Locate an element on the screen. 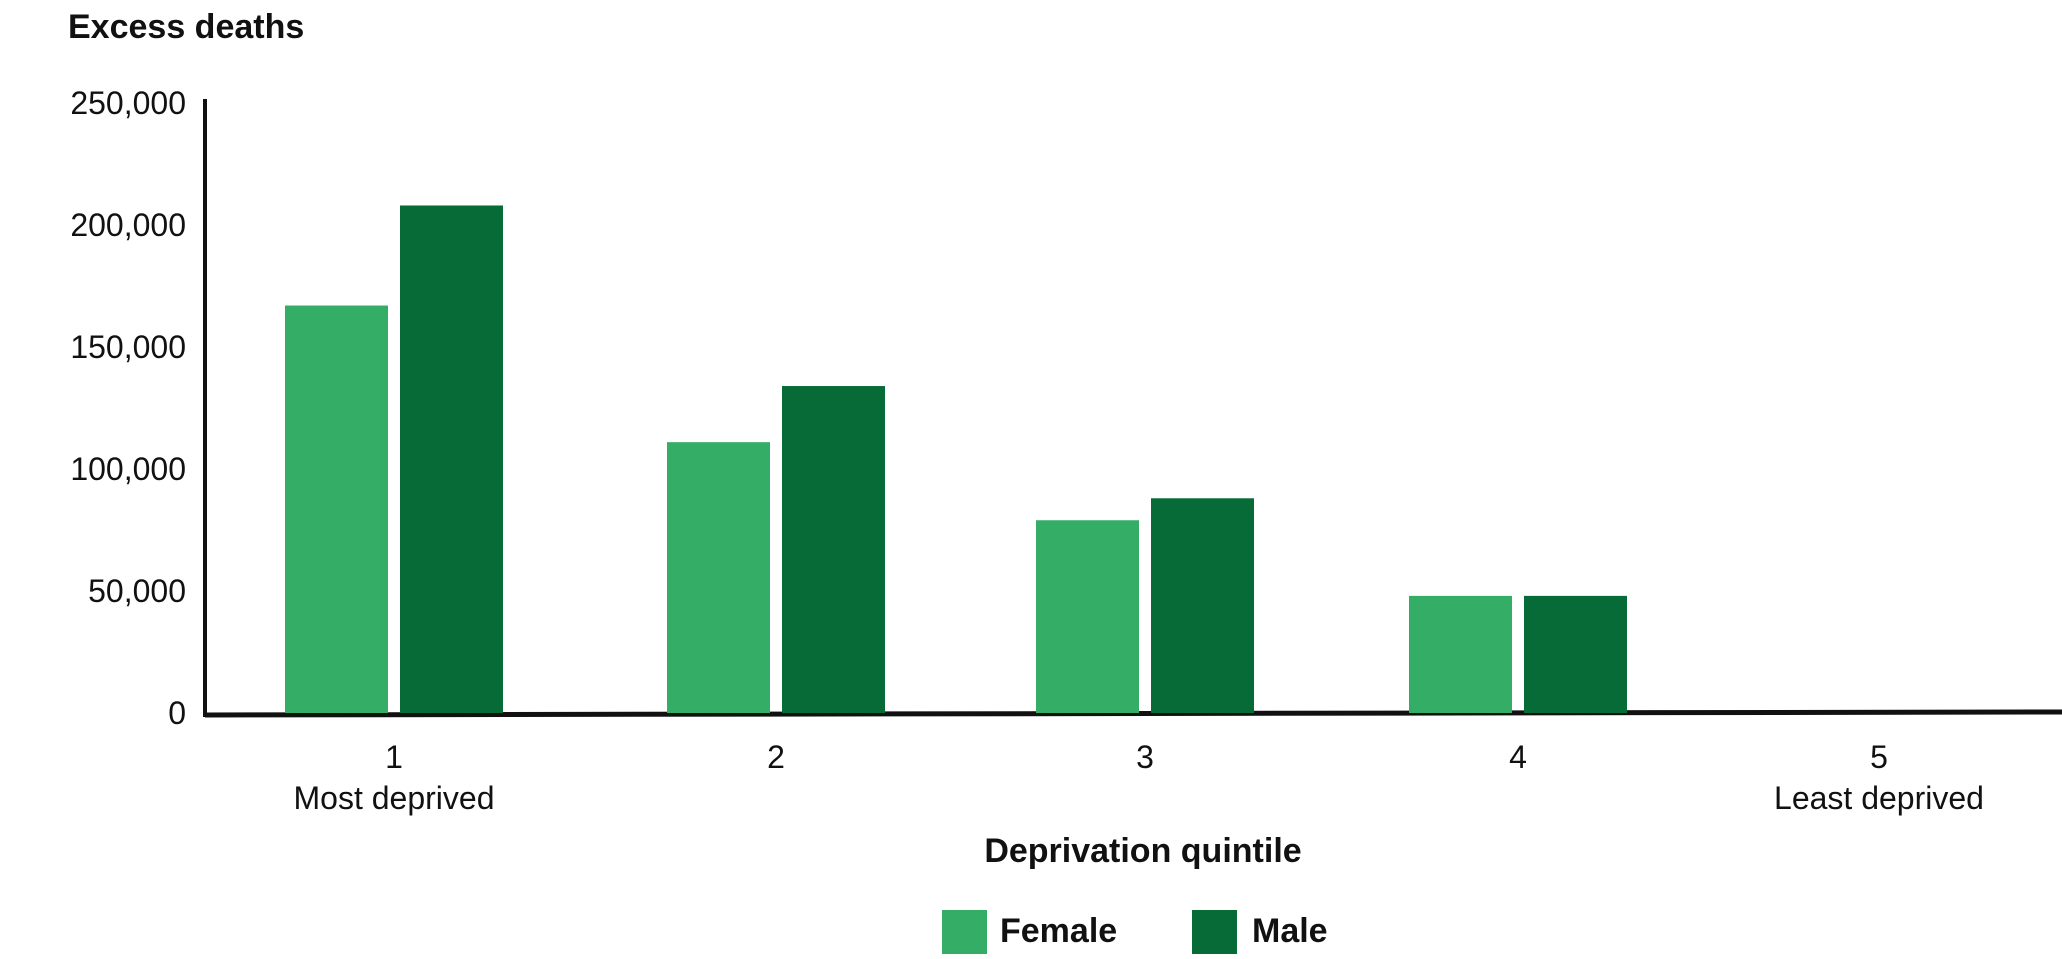  x-axis-ticks: 1 Most deprived 2 3 4 5 Least deprived is located at coordinates (1139, 777).